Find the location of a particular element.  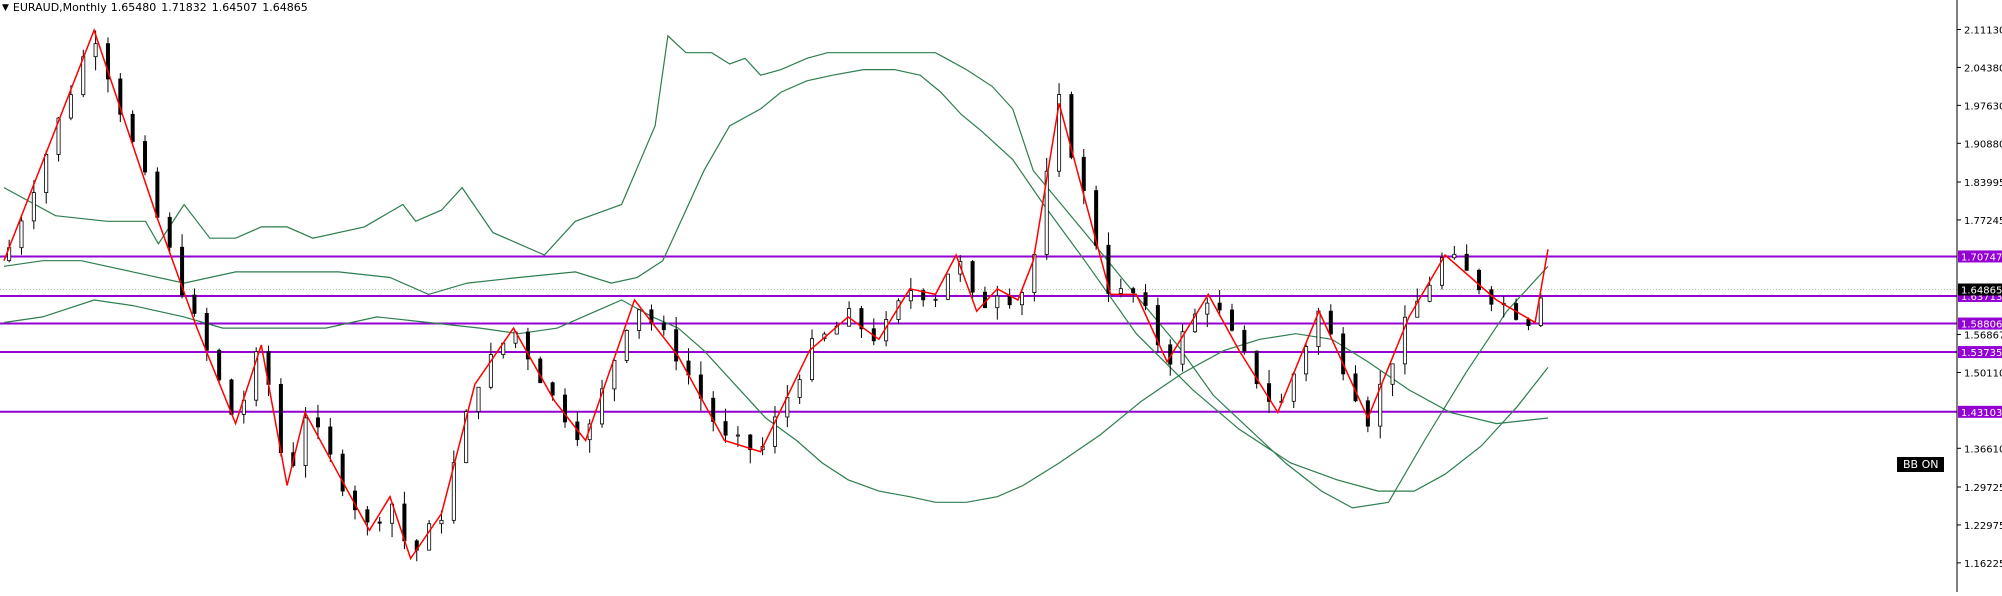

level-label-2: 1.58806 is located at coordinates (1981, 325).